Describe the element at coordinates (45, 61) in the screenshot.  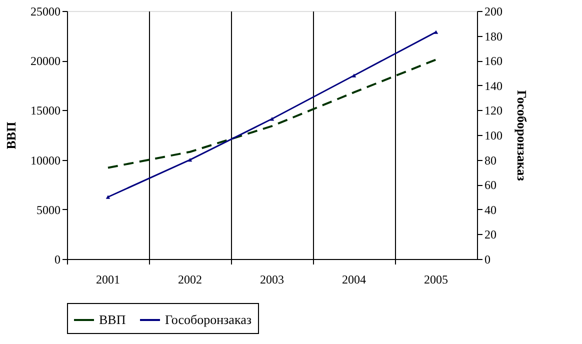
I see `y-tick-label: 20000` at that location.